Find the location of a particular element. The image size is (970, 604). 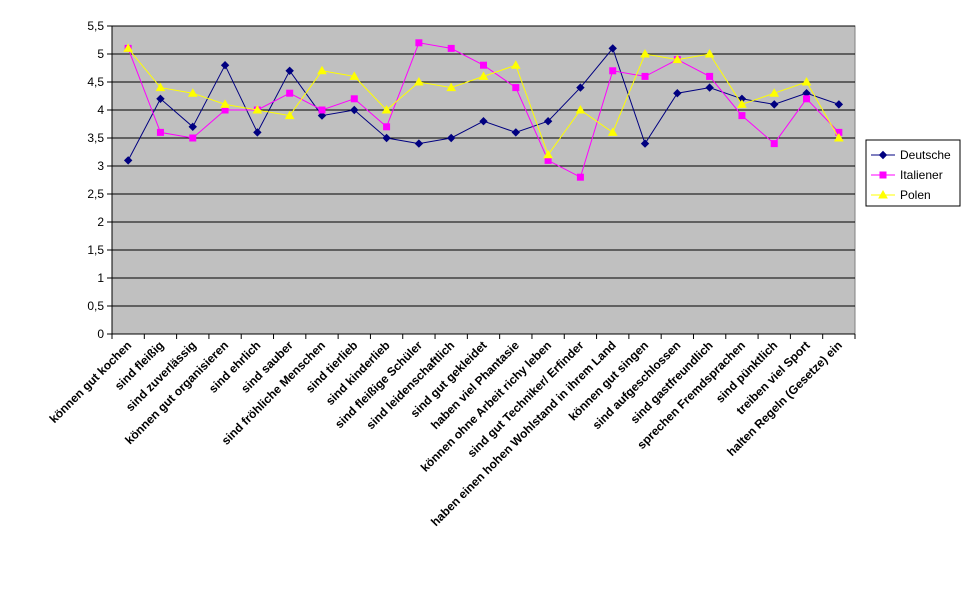

legend: Deutsche Italiener Polen is located at coordinates (913, 173).